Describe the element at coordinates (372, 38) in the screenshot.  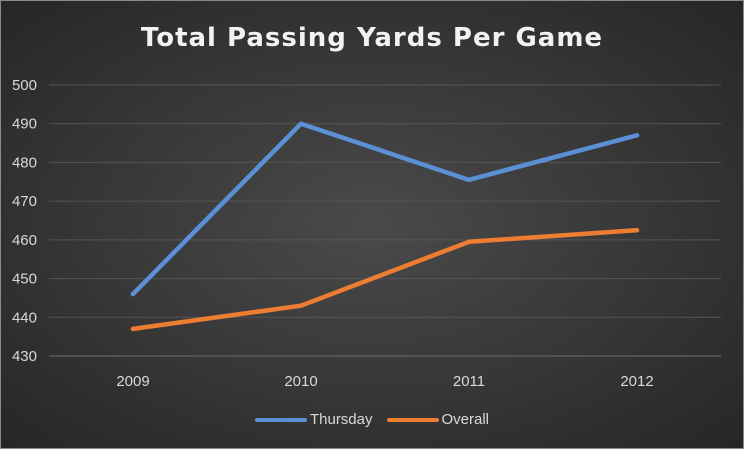
I see `chart-title: Total Passing Yards Per Game` at that location.